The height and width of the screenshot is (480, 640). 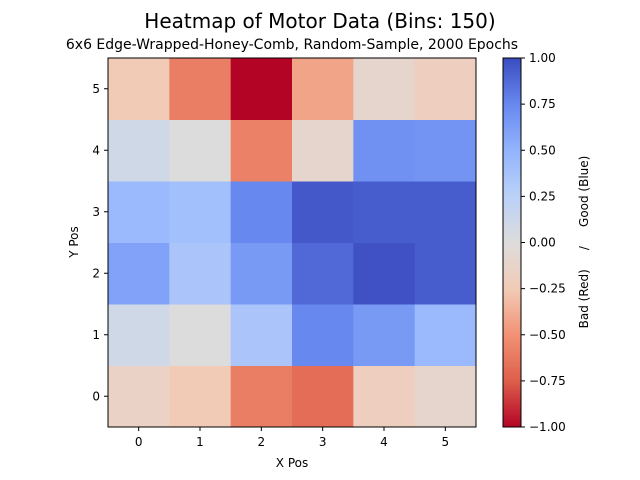 I want to click on heatmap-cell-x2-y1, so click(x=261, y=335).